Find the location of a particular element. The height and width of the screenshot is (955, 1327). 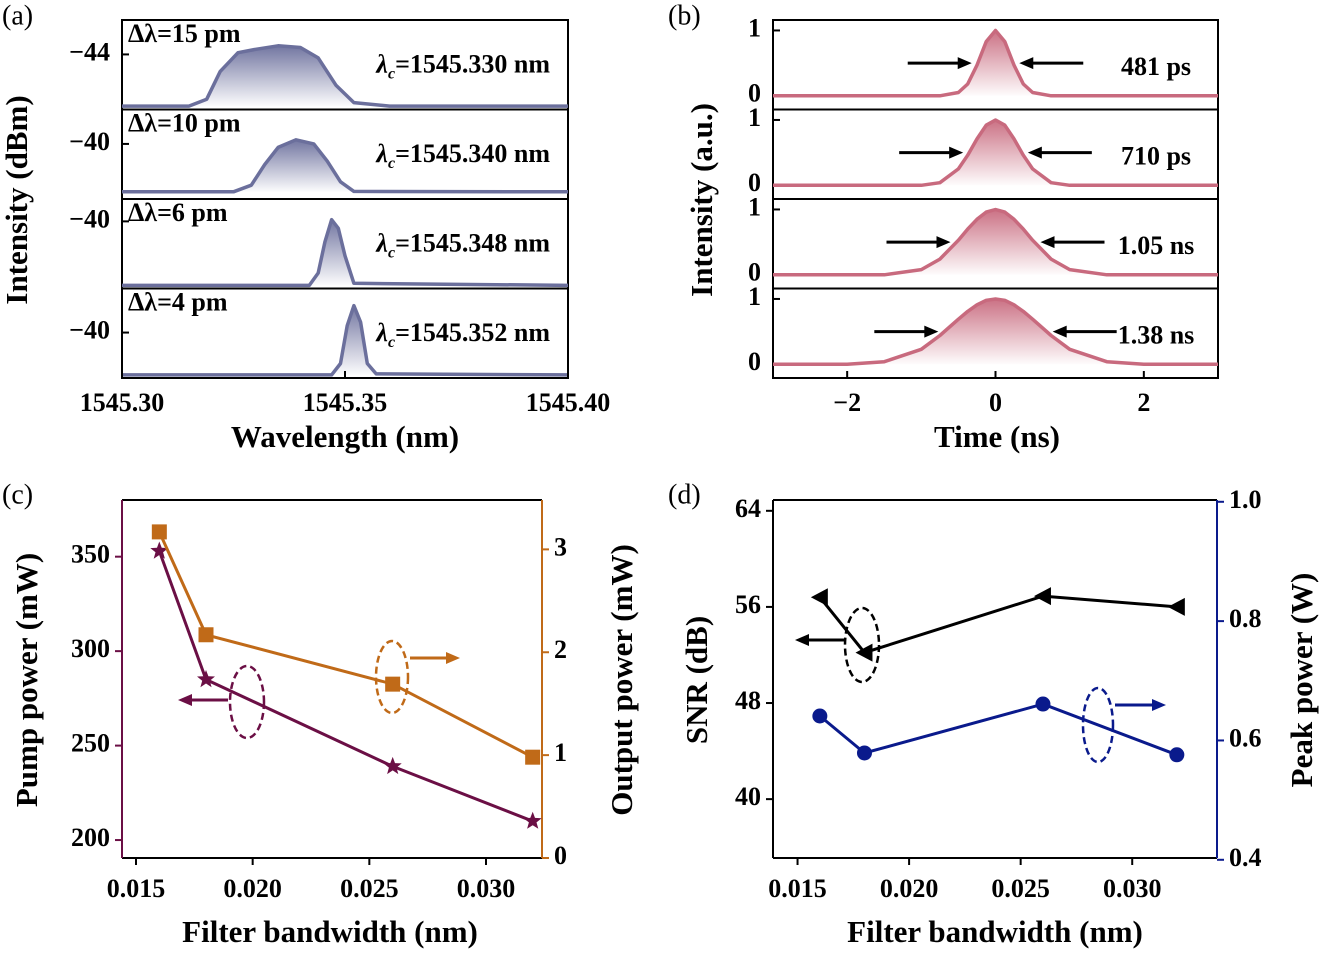

bandwidth-label: Δλ=15 pm is located at coordinates (184, 33).